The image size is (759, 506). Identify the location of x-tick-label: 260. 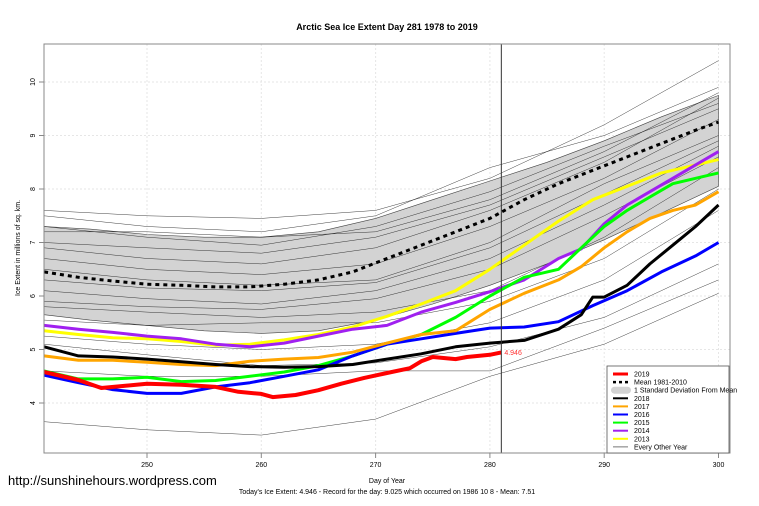
(261, 465).